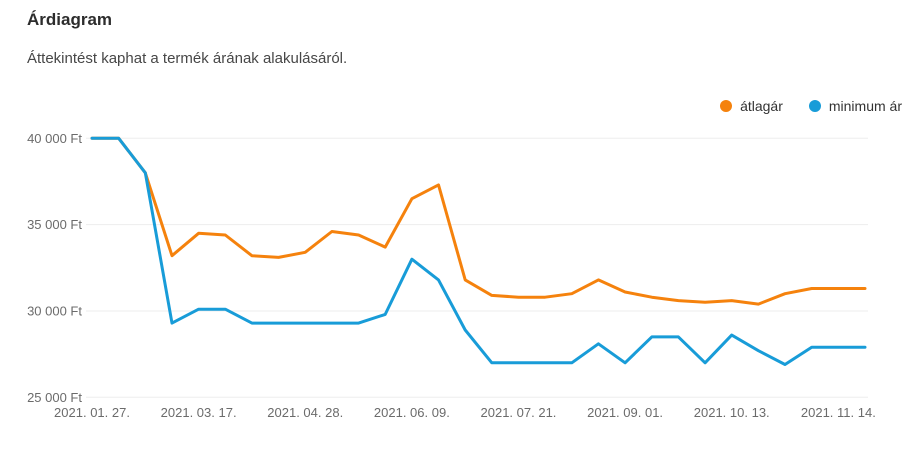  I want to click on y-axis-label: 35 000 Ft, so click(54, 224).